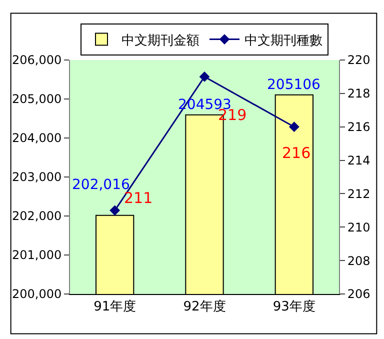 This screenshot has height=339, width=384. What do you see at coordinates (115, 306) in the screenshot?
I see `x-tick-label: 91年度` at bounding box center [115, 306].